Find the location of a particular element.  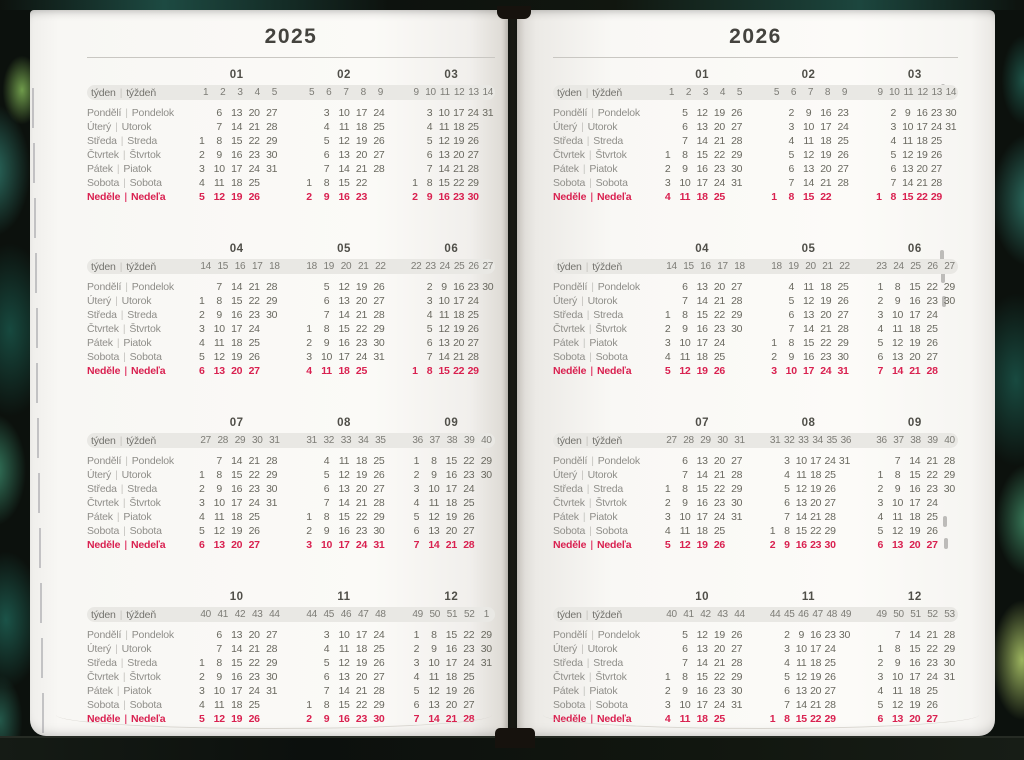

week-number: 7 is located at coordinates (346, 92).